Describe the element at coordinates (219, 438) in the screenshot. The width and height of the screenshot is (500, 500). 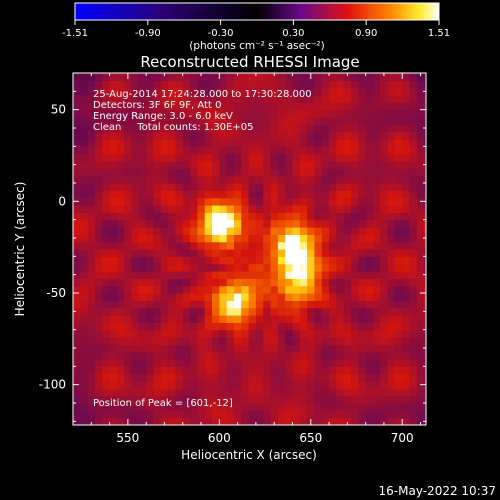
I see `x-tick-label: 600` at that location.